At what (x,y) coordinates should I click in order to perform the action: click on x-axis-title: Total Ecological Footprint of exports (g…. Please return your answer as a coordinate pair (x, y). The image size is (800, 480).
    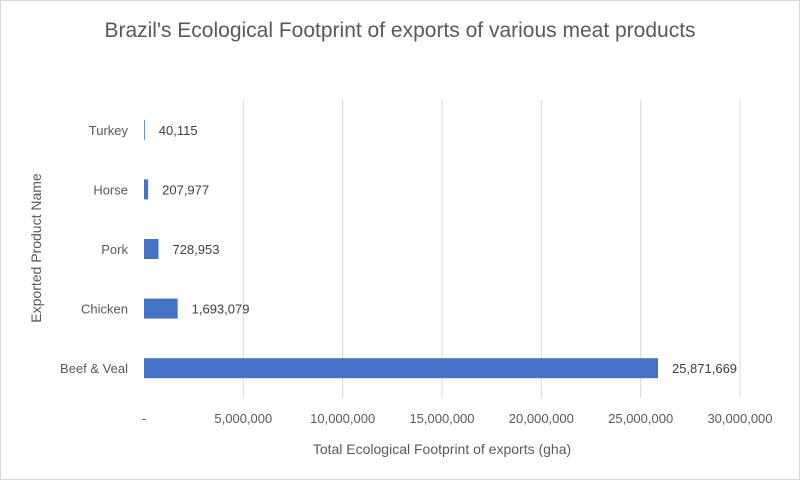
    Looking at the image, I should click on (442, 449).